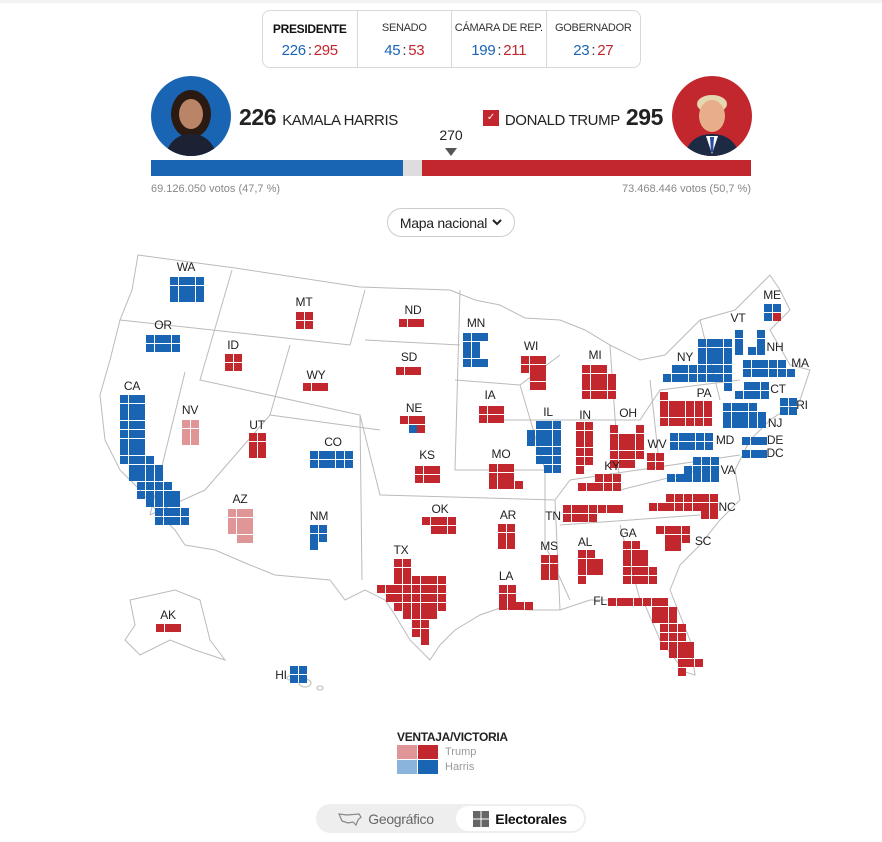 This screenshot has height=842, width=882. Describe the element at coordinates (483, 410) in the screenshot. I see `electoral-vote-cell-ia` at that location.